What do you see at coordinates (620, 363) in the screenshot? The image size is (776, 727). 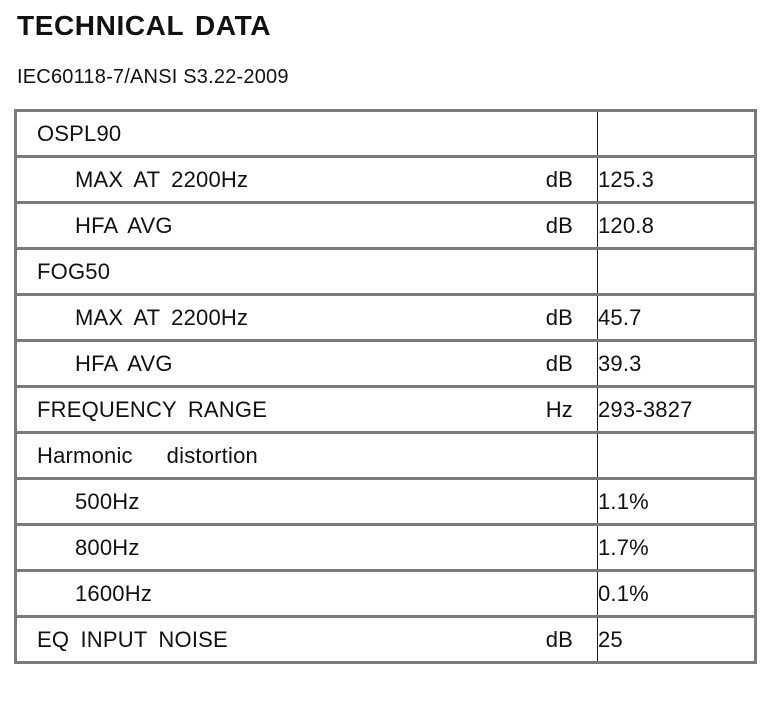 I see `row-value: 39.3` at bounding box center [620, 363].